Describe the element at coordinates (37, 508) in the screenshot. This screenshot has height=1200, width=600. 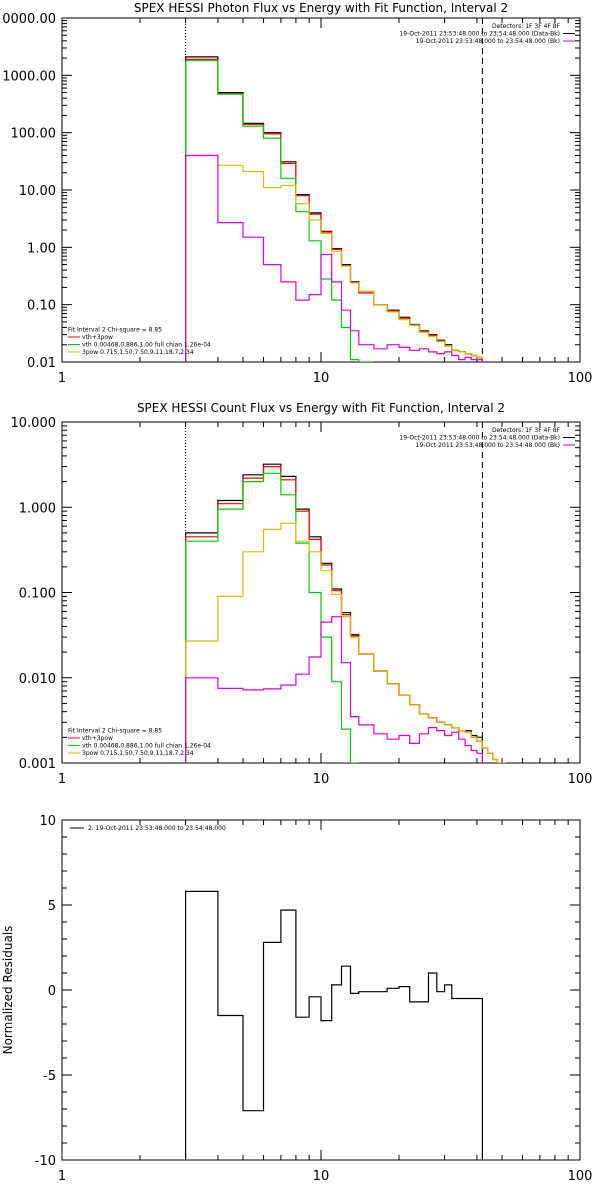
I see `y-tick-label: 1.000` at that location.